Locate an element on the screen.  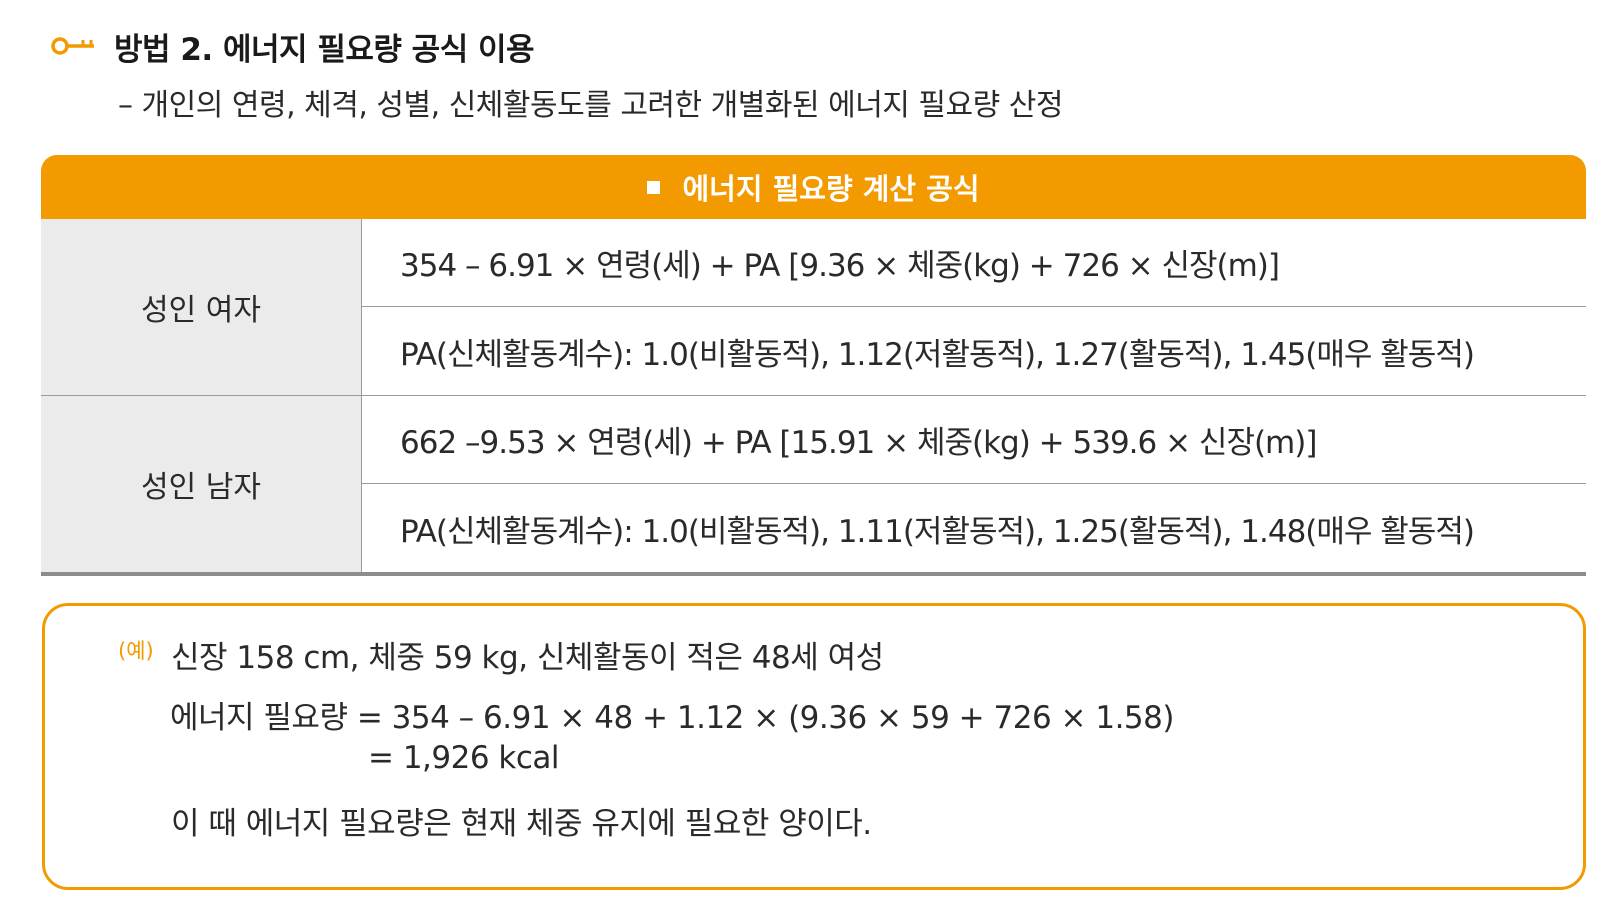
group-label: 성인 여자 is located at coordinates (201, 307).